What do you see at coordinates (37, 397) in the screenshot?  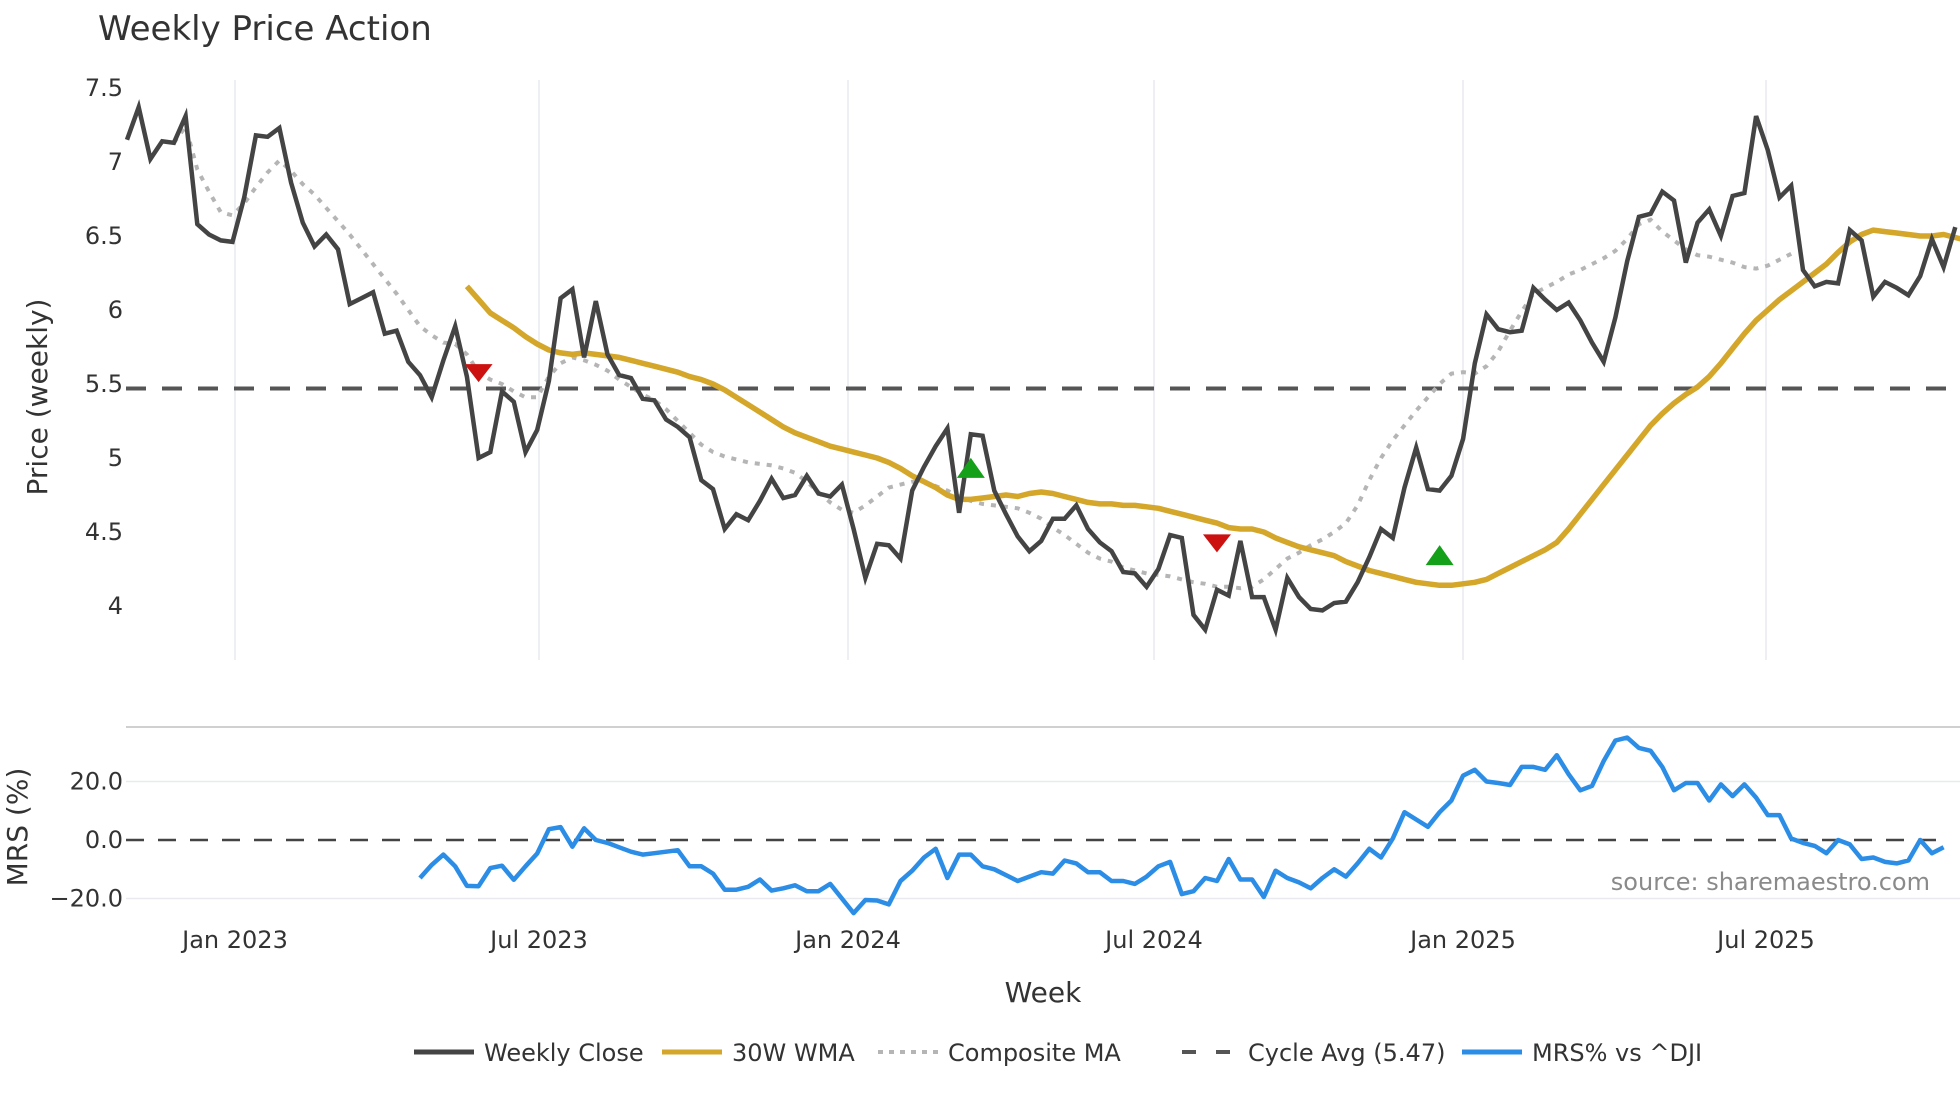 I see `price-y-axis-title: Price (weekly)` at bounding box center [37, 397].